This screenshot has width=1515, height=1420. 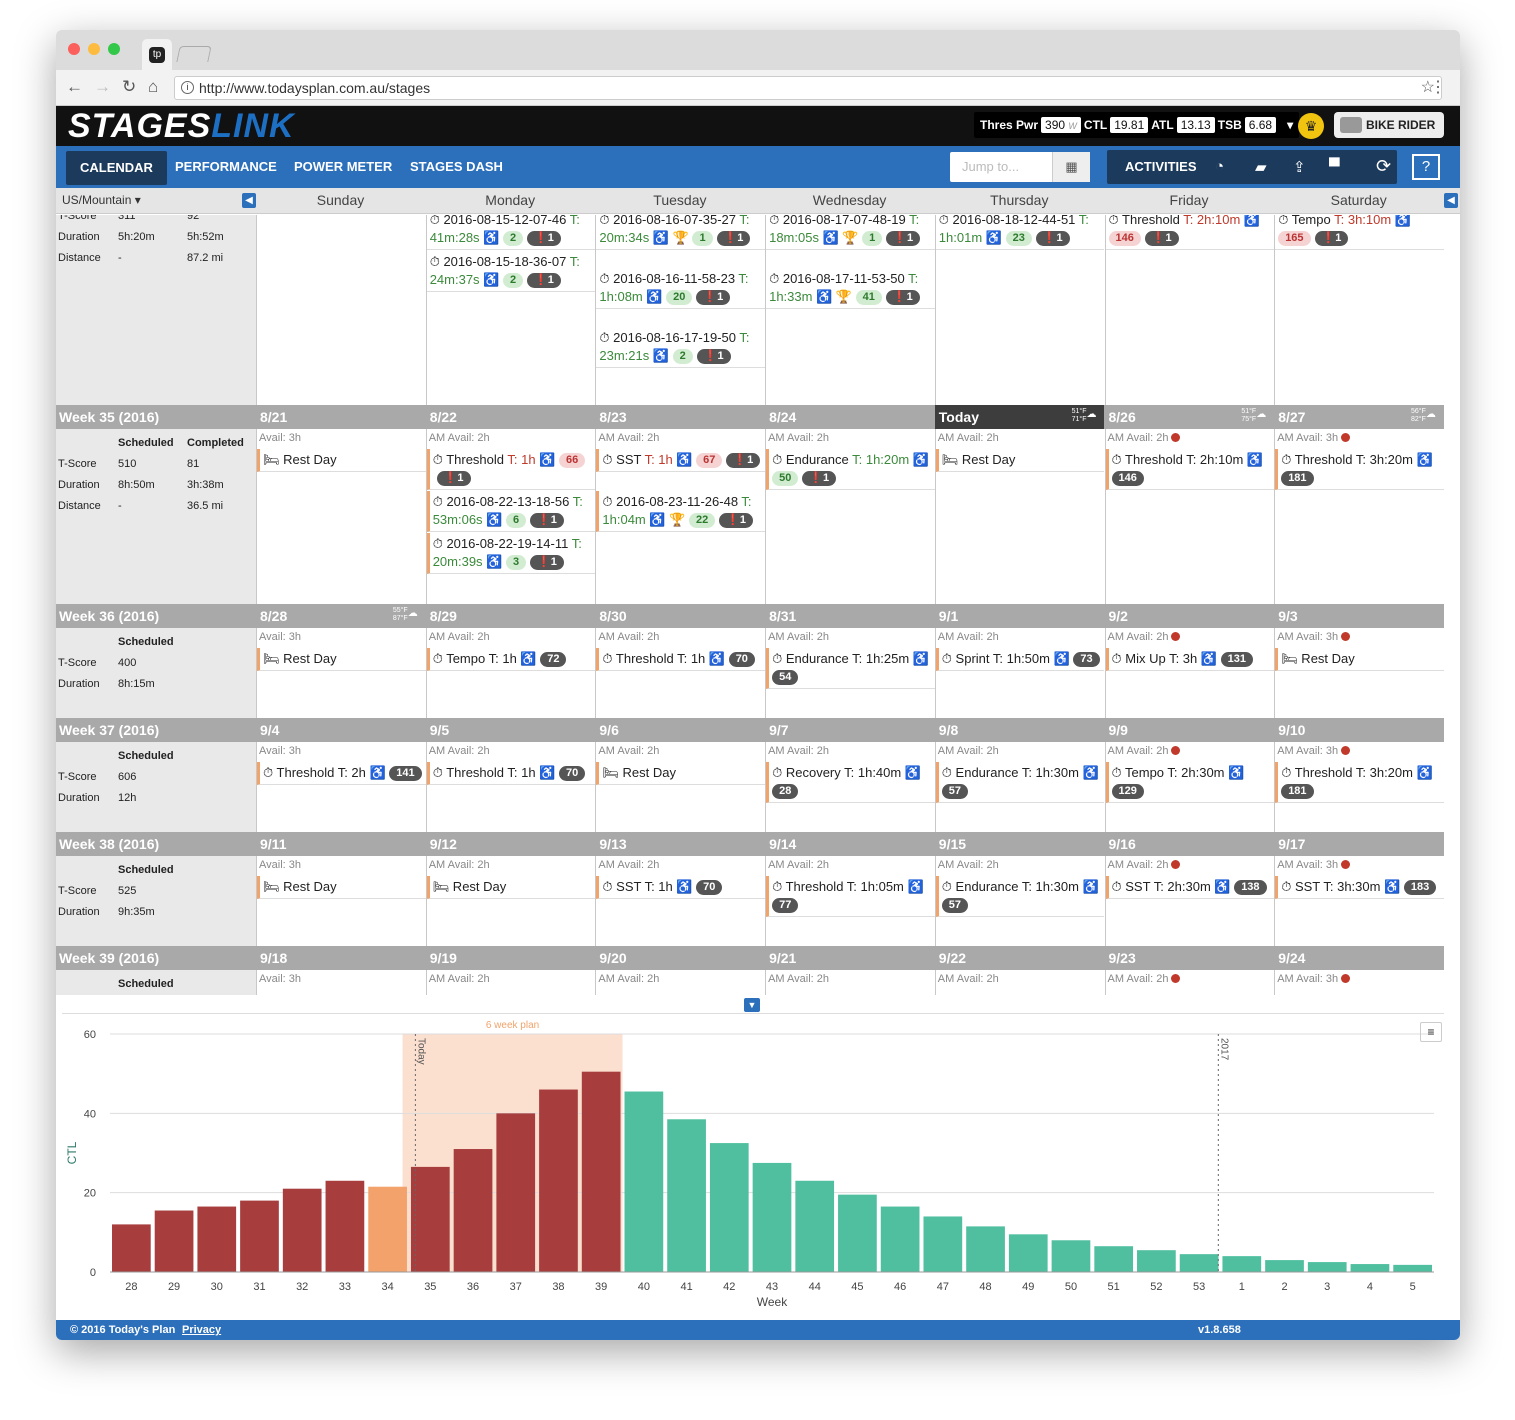 I want to click on day-date: 9/18, so click(x=274, y=958).